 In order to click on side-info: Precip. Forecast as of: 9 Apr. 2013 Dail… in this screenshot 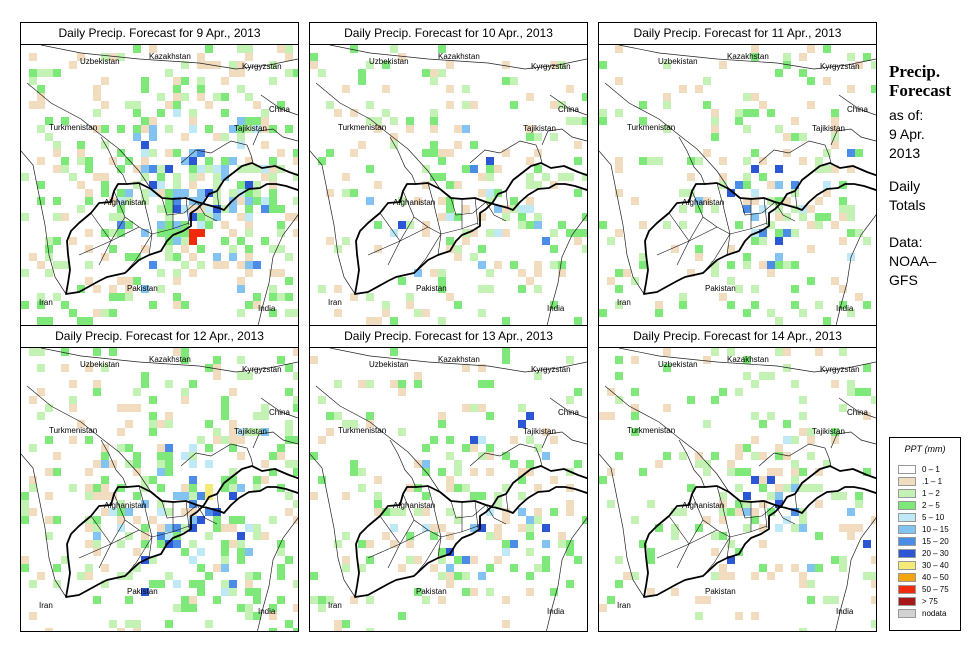, I will do `click(931, 176)`.